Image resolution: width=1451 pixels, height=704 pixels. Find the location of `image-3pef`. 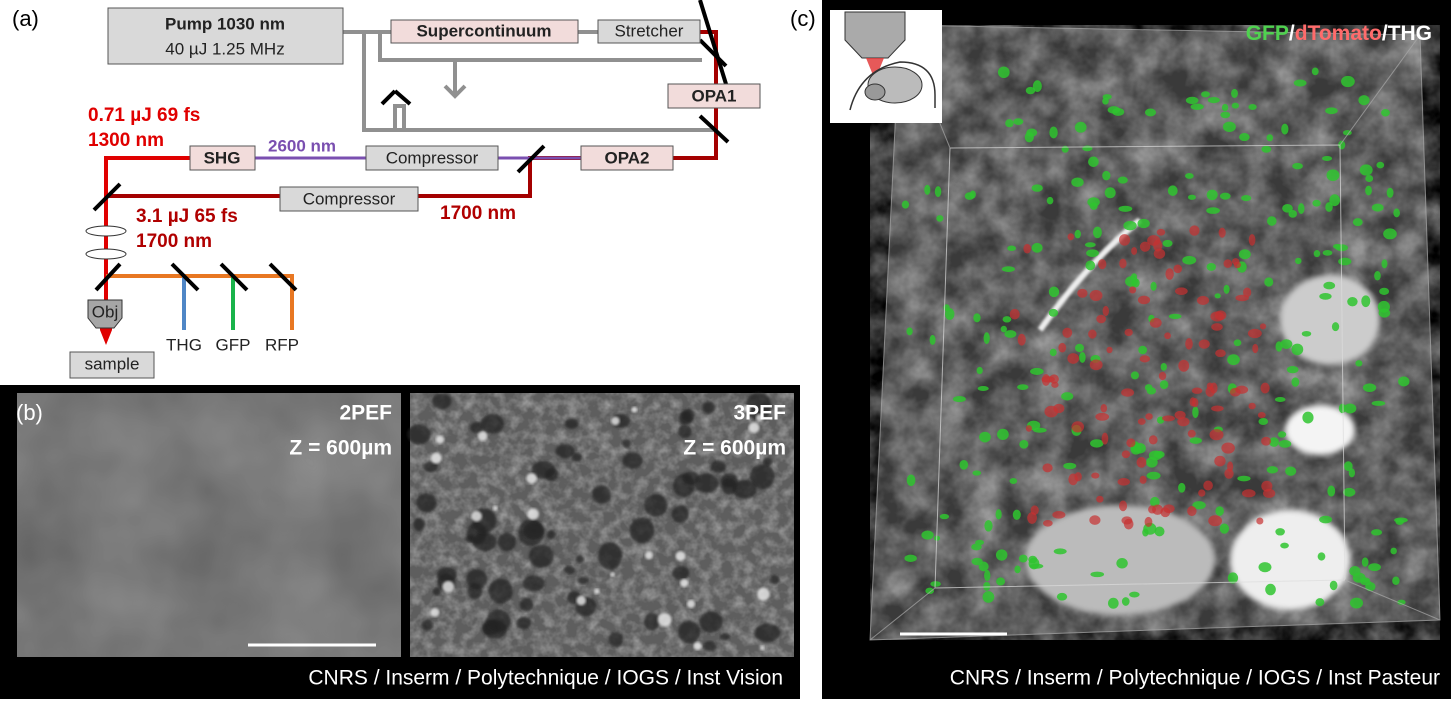

image-3pef is located at coordinates (600, 524).